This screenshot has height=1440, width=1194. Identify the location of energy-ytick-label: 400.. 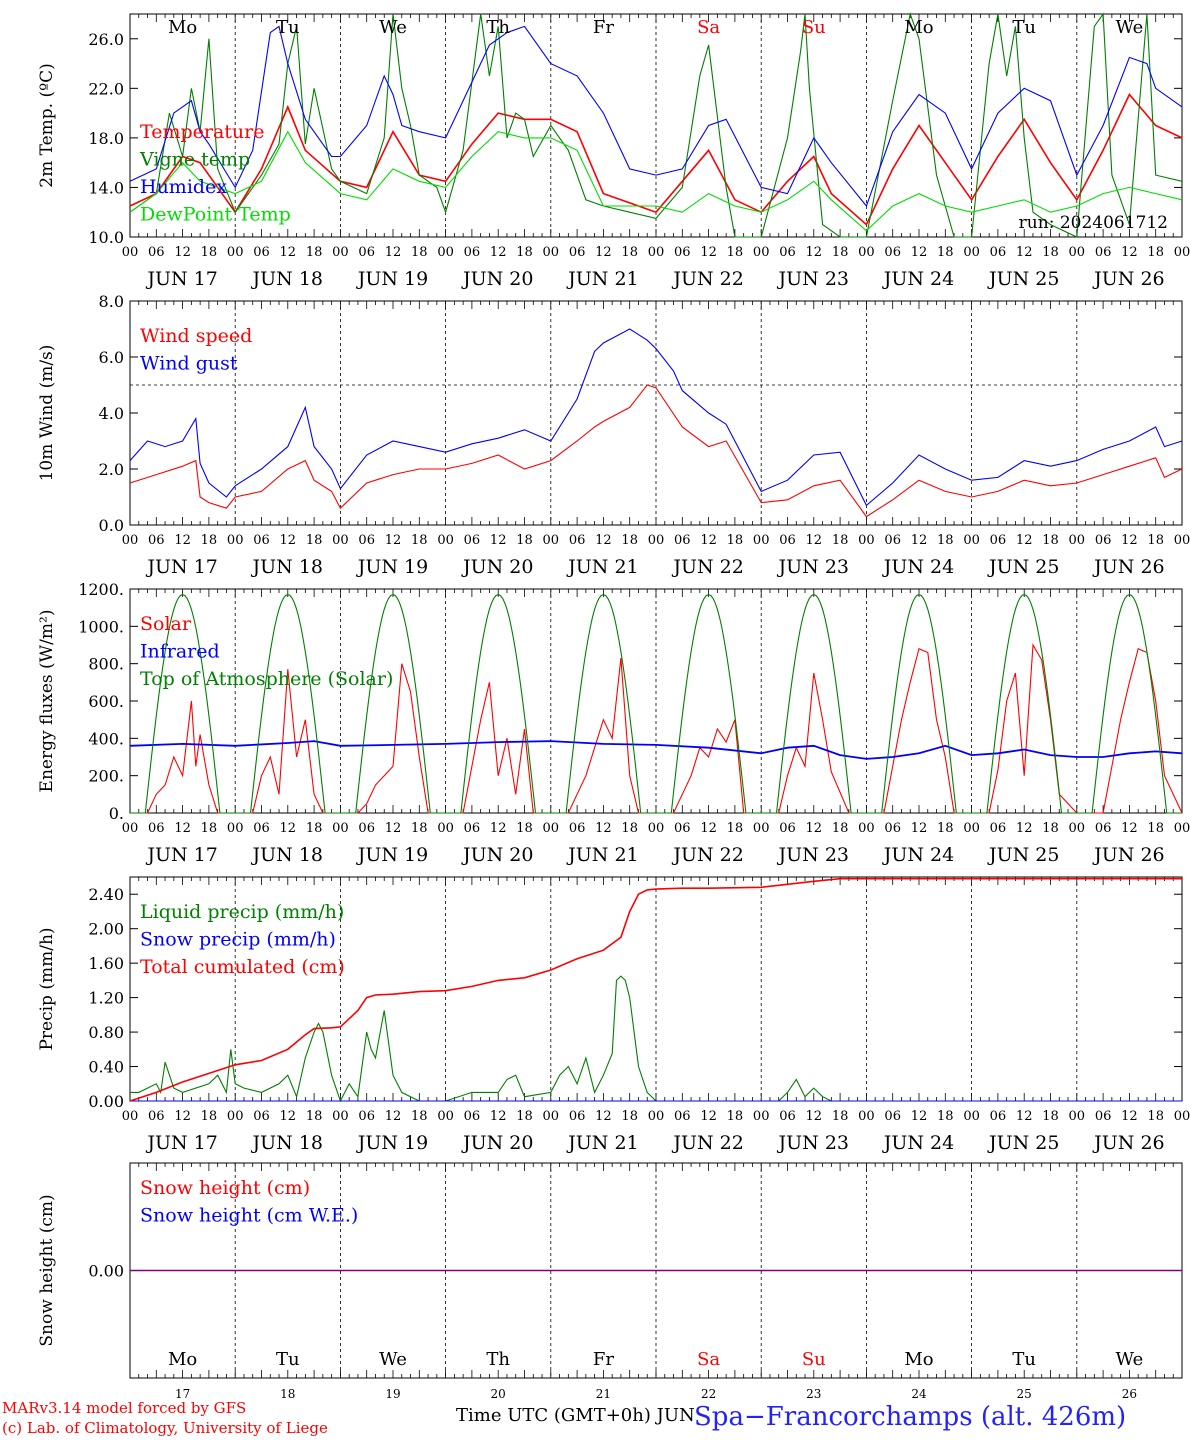
(106, 738).